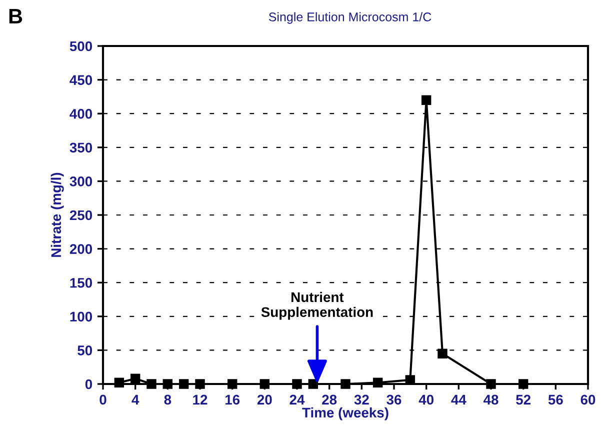 This screenshot has height=430, width=601. What do you see at coordinates (81, 283) in the screenshot?
I see `y-tick-label: 150` at bounding box center [81, 283].